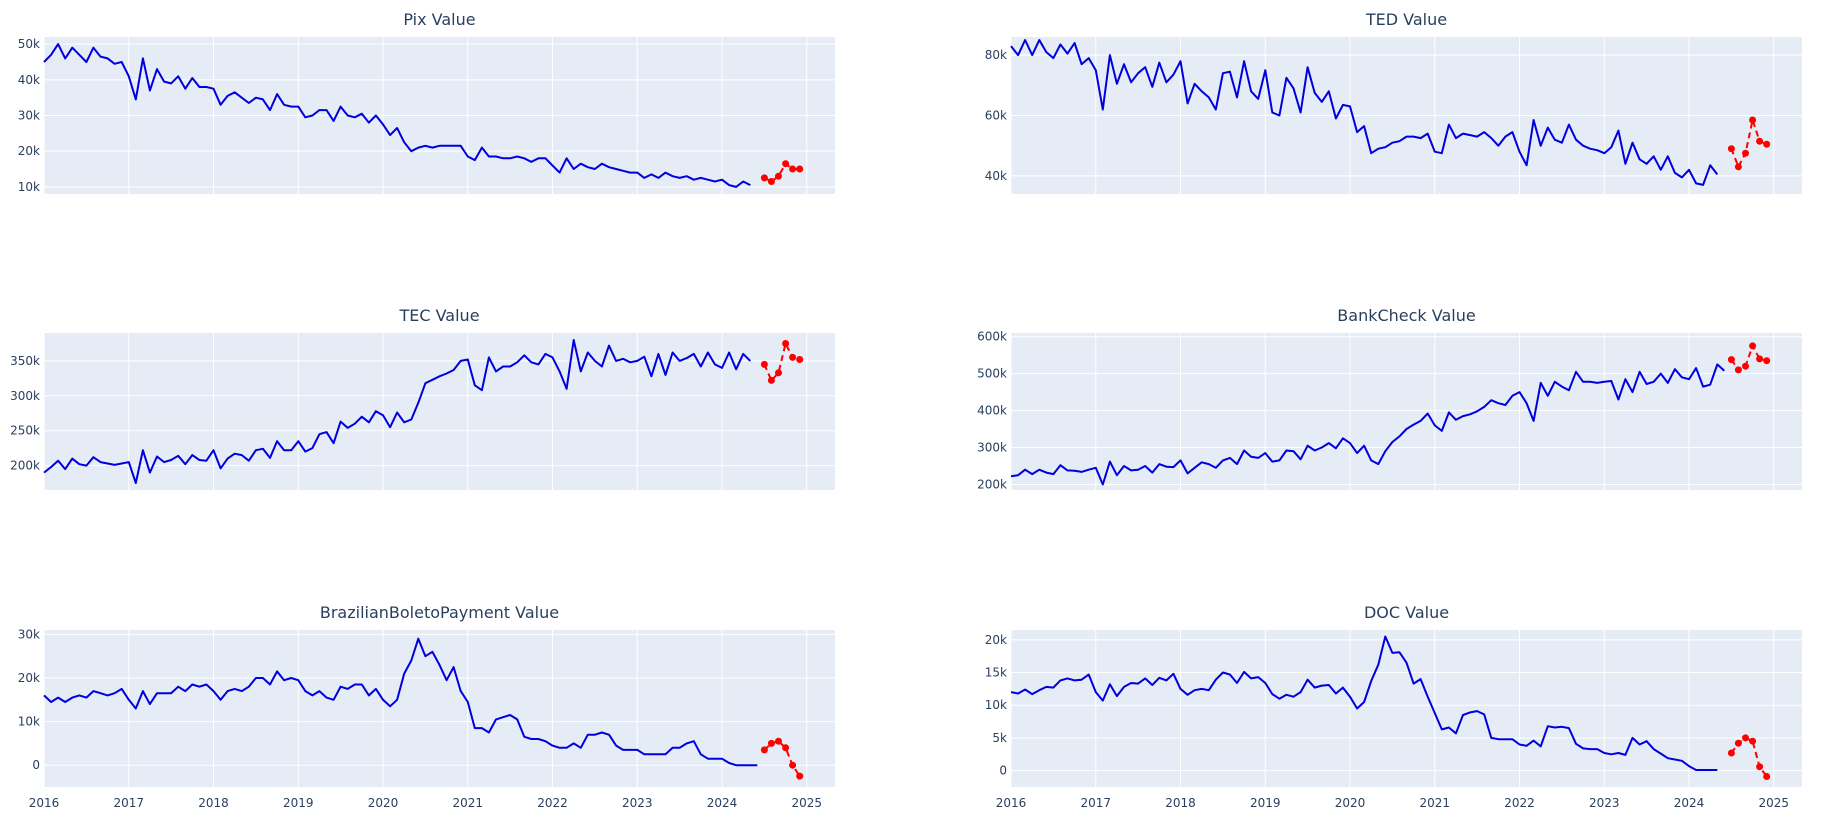 This screenshot has height=830, width=1827. Describe the element at coordinates (25, 431) in the screenshot. I see `y-tick-label: 250k` at that location.